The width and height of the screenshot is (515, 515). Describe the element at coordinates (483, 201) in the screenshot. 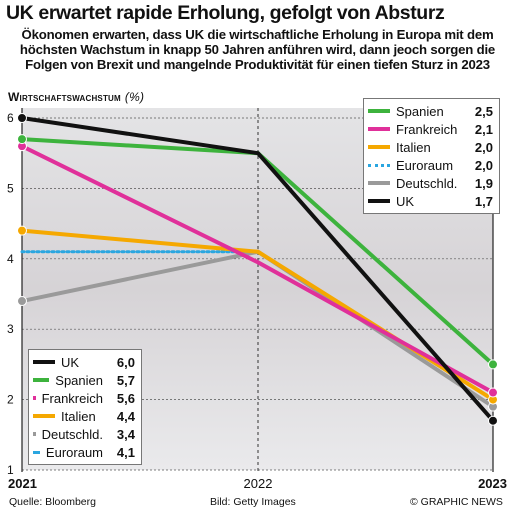

I see `legend-series-value: 1,7` at that location.